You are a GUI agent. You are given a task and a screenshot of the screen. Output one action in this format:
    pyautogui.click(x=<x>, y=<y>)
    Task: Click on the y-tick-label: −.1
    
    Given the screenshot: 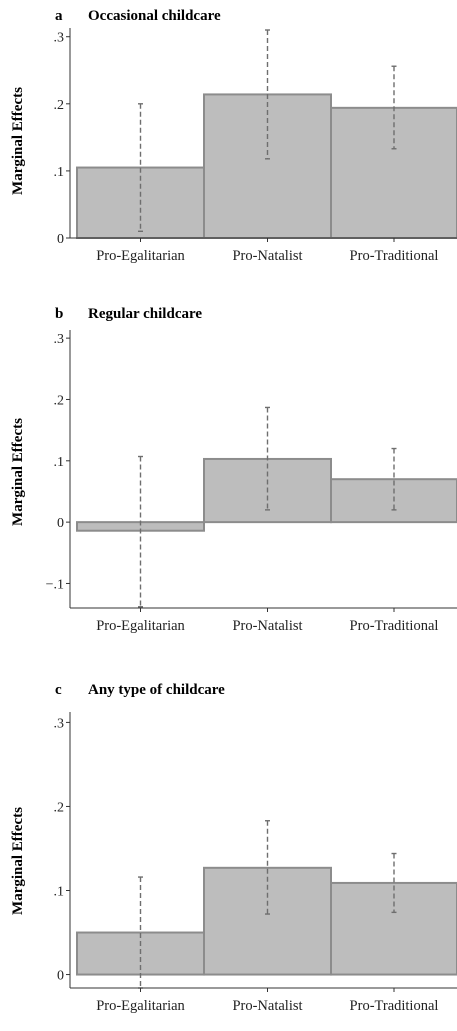 What is the action you would take?
    pyautogui.click(x=55, y=584)
    